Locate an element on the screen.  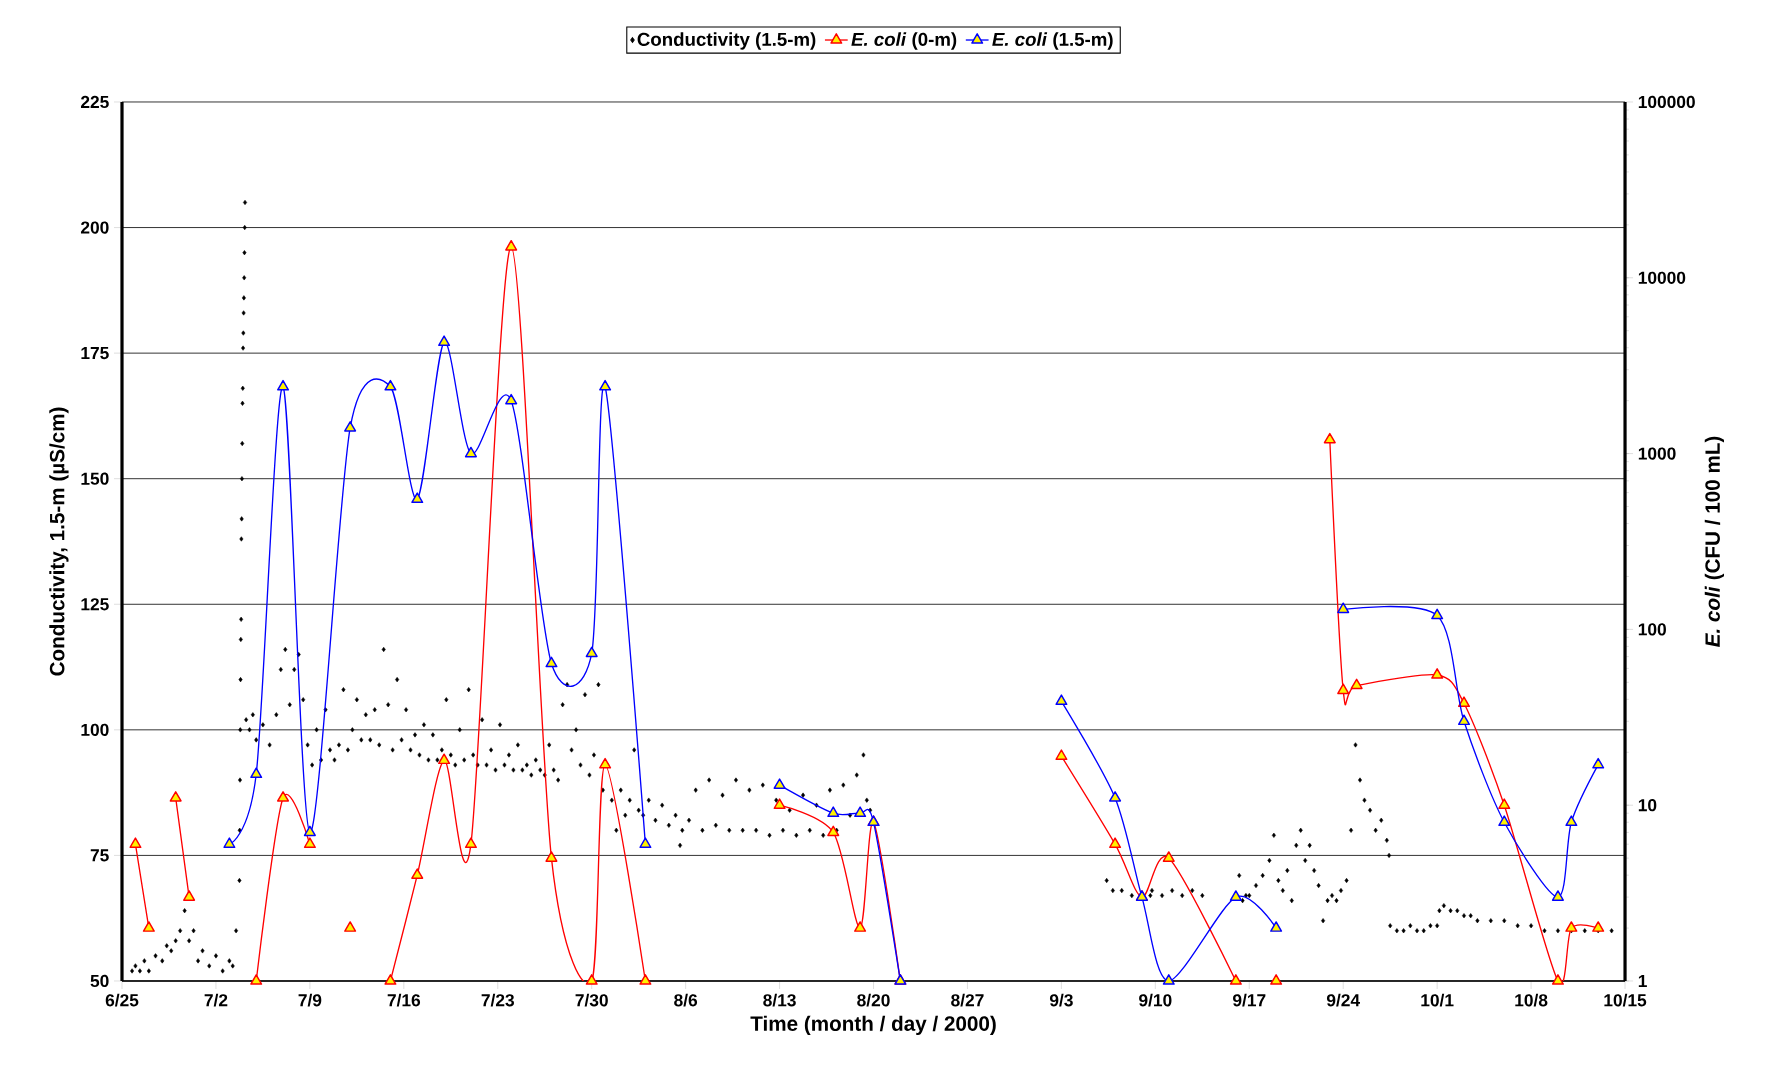
x-tick-label: 8/6 is located at coordinates (686, 1000).